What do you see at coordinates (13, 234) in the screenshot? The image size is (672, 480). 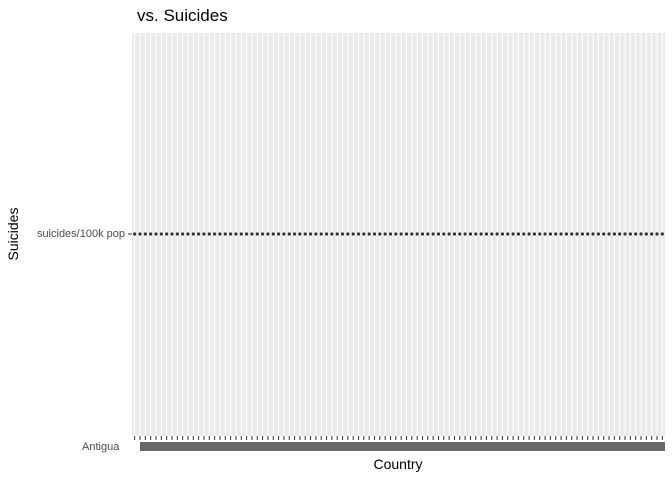 I see `y-axis-title: Suicides` at bounding box center [13, 234].